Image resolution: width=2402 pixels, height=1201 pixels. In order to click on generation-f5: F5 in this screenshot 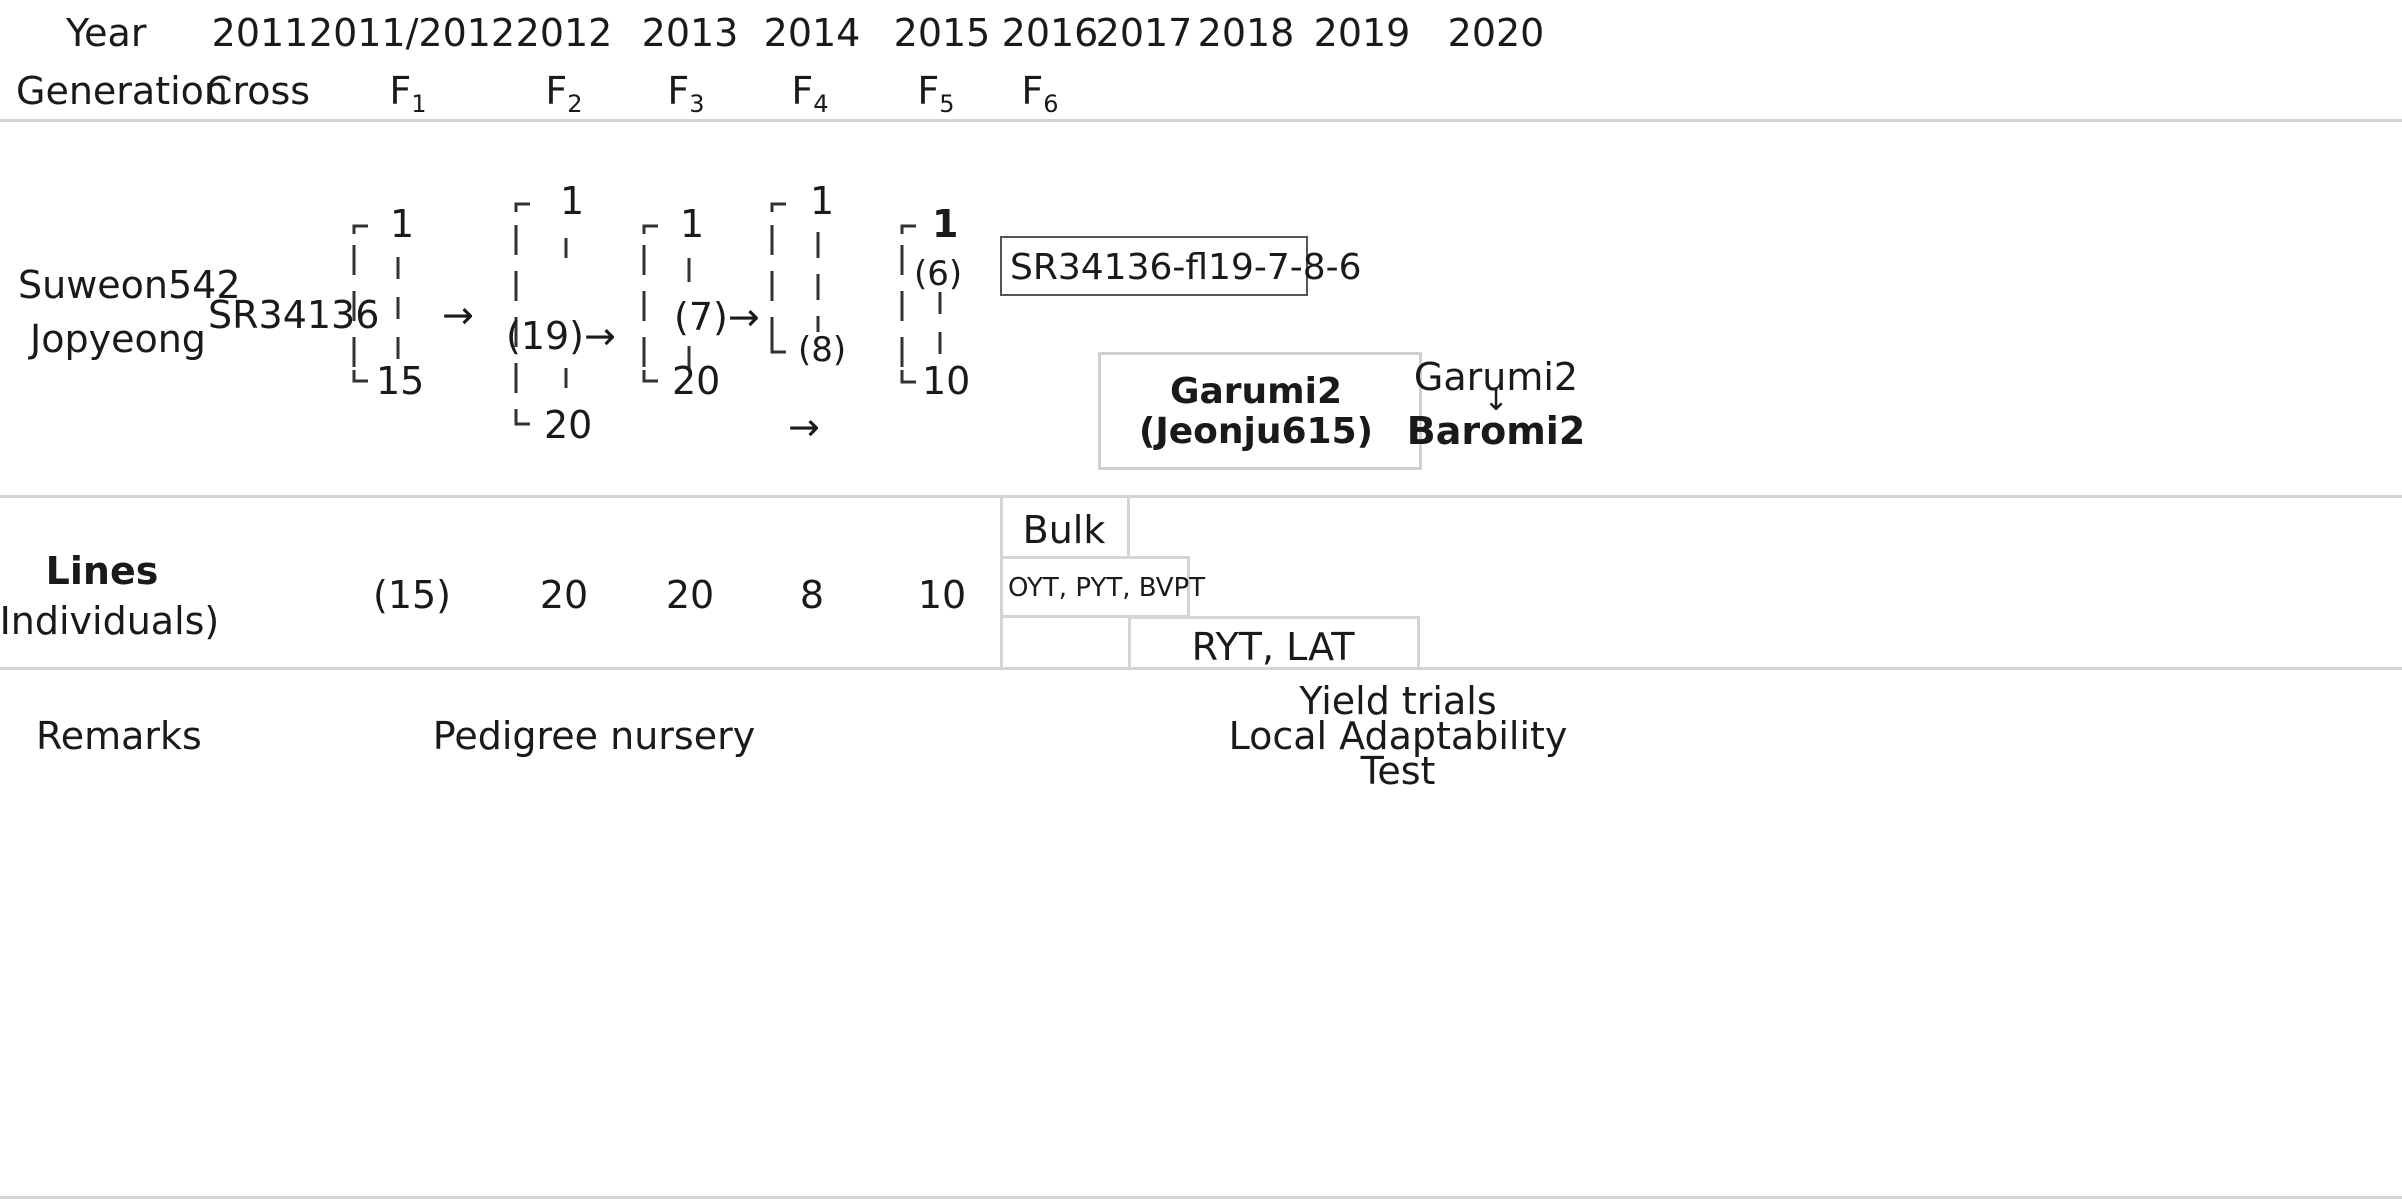, I will do `click(936, 93)`.